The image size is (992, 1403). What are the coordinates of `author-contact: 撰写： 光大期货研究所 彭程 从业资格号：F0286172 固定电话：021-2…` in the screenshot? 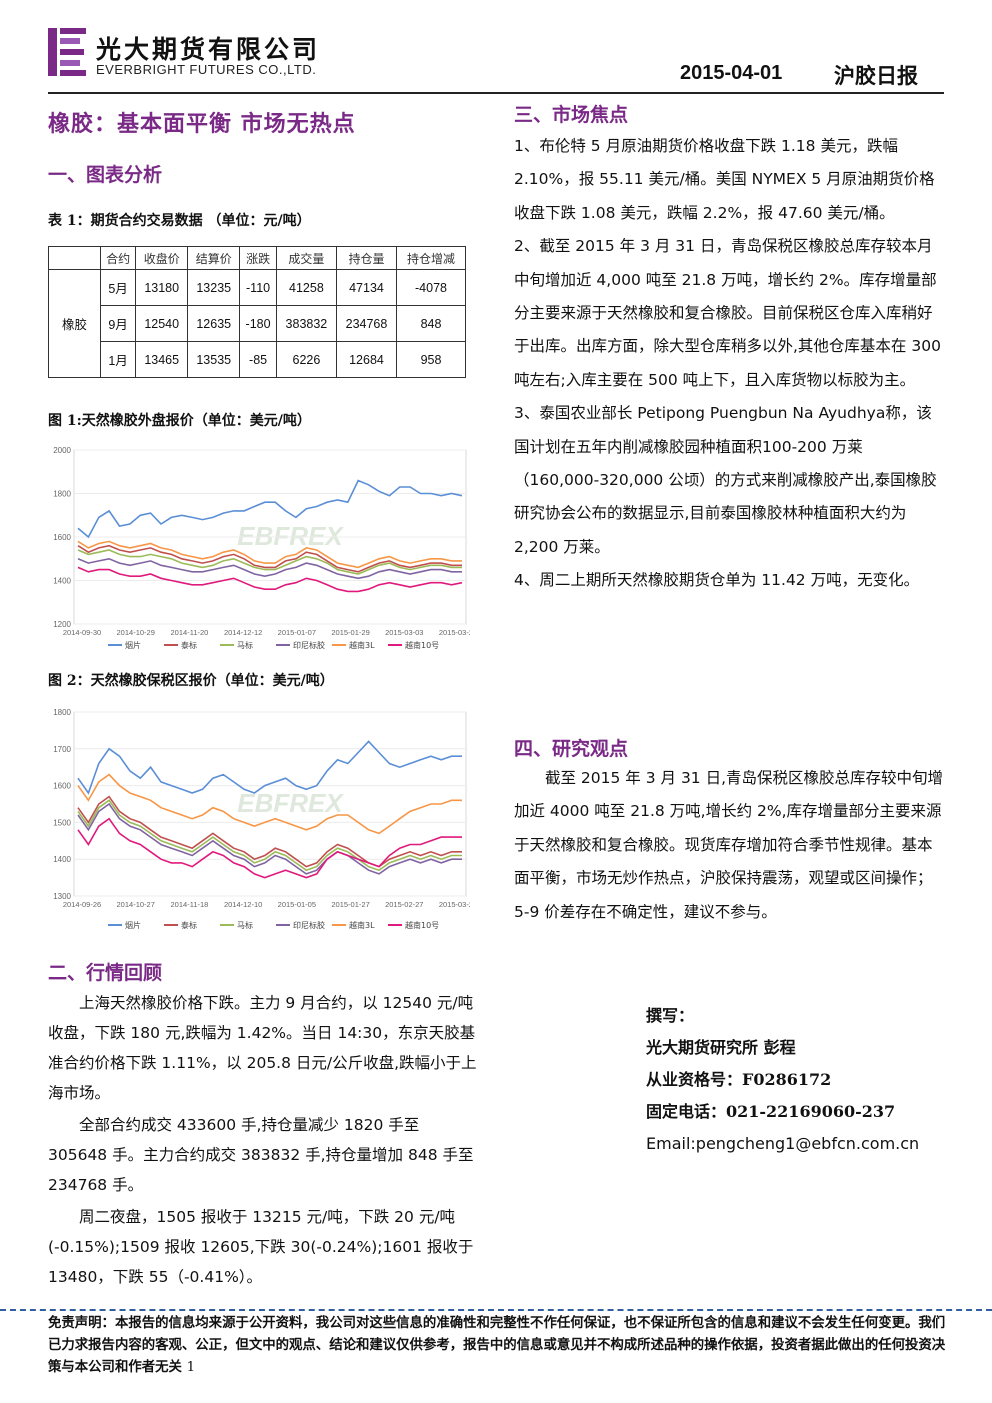 It's located at (782, 1080).